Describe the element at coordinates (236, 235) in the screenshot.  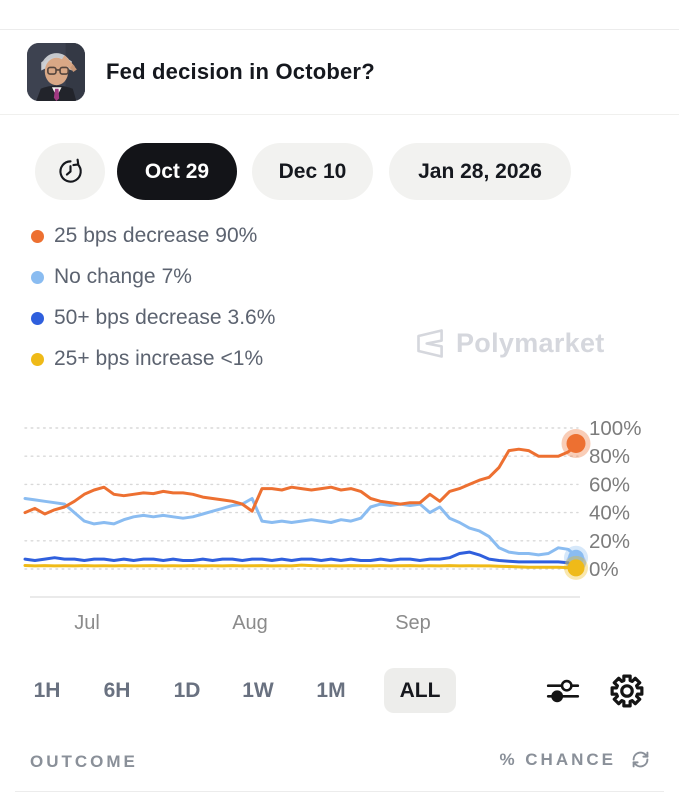
I see `outcome-chance: 90%` at that location.